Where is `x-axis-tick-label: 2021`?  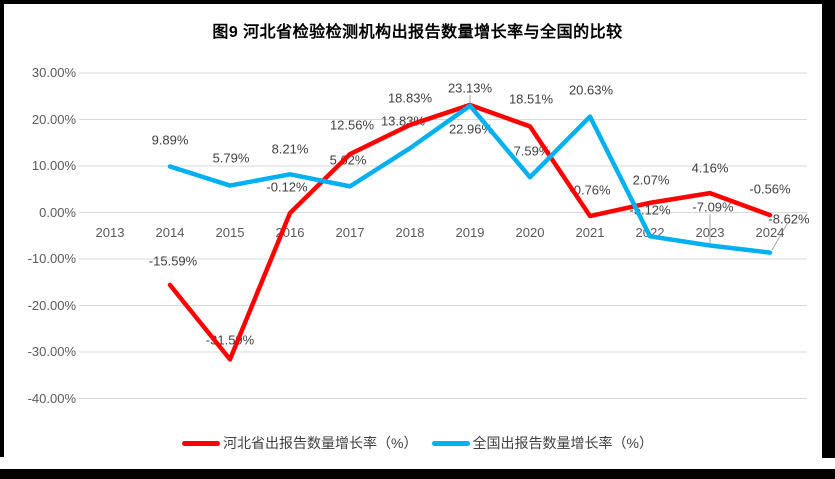 x-axis-tick-label: 2021 is located at coordinates (590, 232).